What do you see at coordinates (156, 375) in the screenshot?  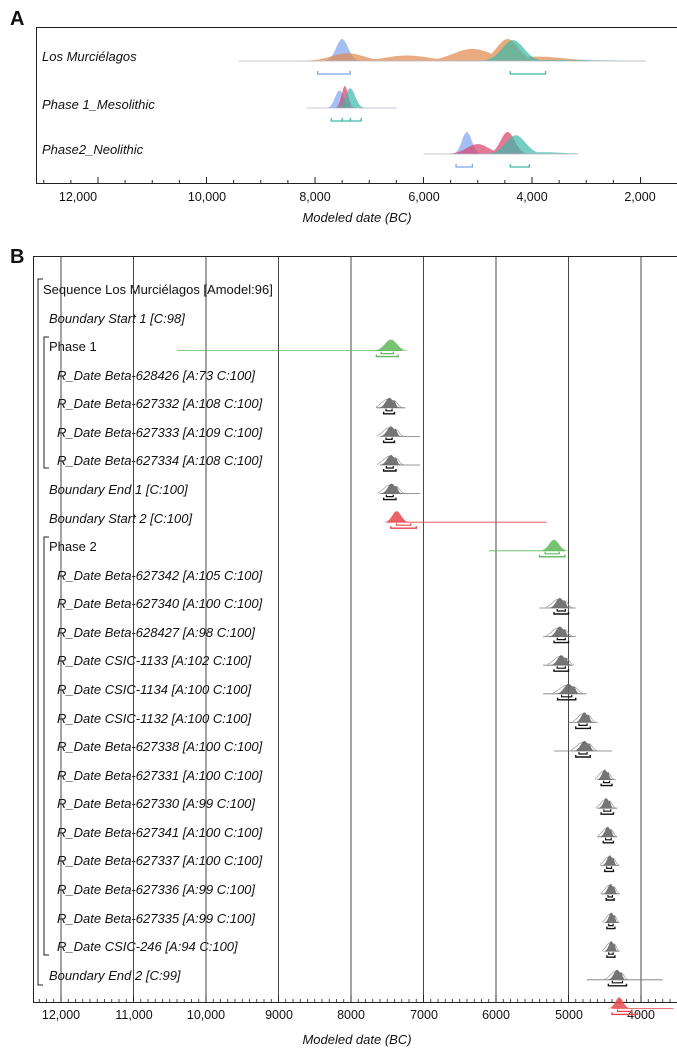 I see `panel-b-row-label: R_Date Beta-628426 [A:73 C:100]` at bounding box center [156, 375].